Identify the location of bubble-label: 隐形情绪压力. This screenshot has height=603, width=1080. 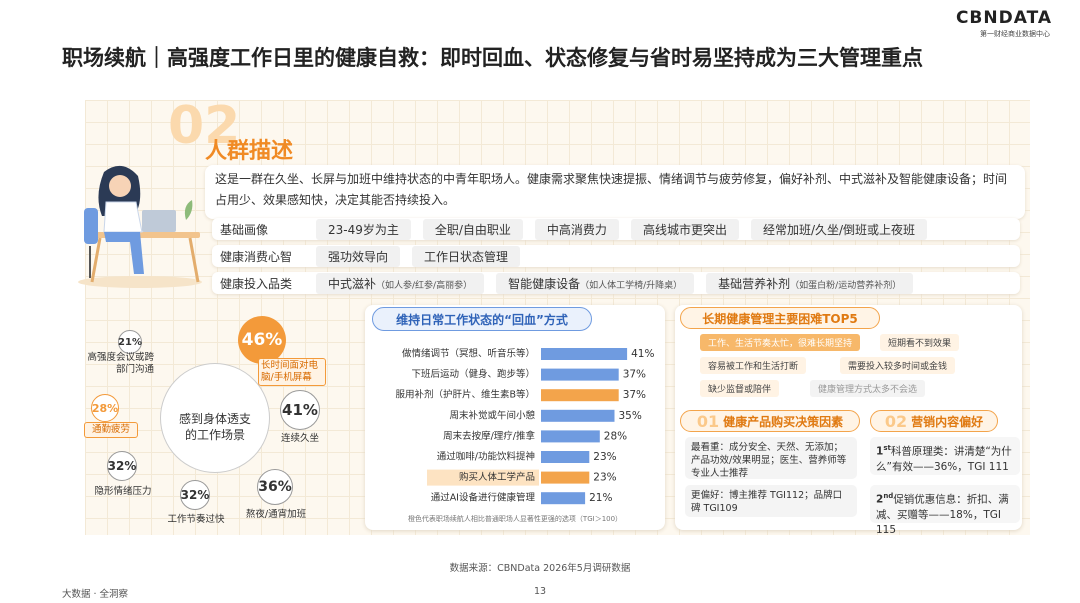
(123, 491).